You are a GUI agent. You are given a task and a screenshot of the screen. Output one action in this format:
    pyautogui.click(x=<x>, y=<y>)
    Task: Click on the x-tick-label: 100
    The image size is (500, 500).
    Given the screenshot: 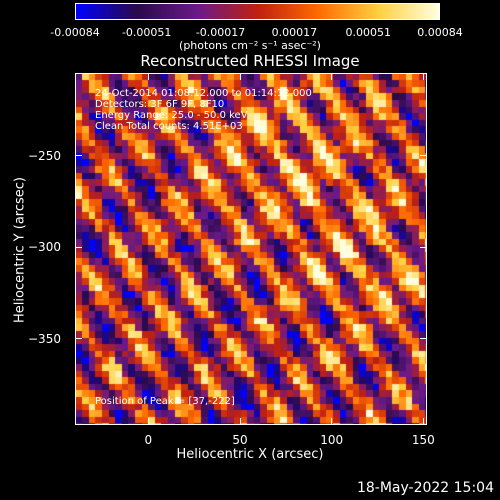 What is the action you would take?
    pyautogui.click(x=332, y=440)
    